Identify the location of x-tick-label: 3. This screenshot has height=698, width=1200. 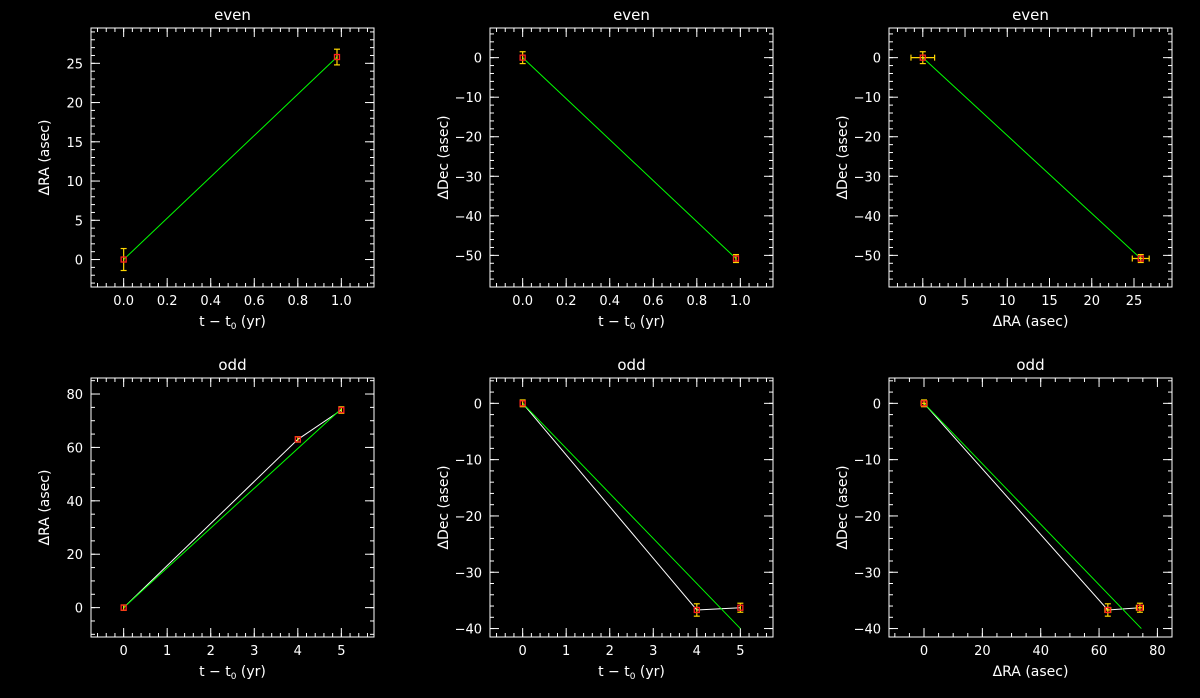
(254, 651).